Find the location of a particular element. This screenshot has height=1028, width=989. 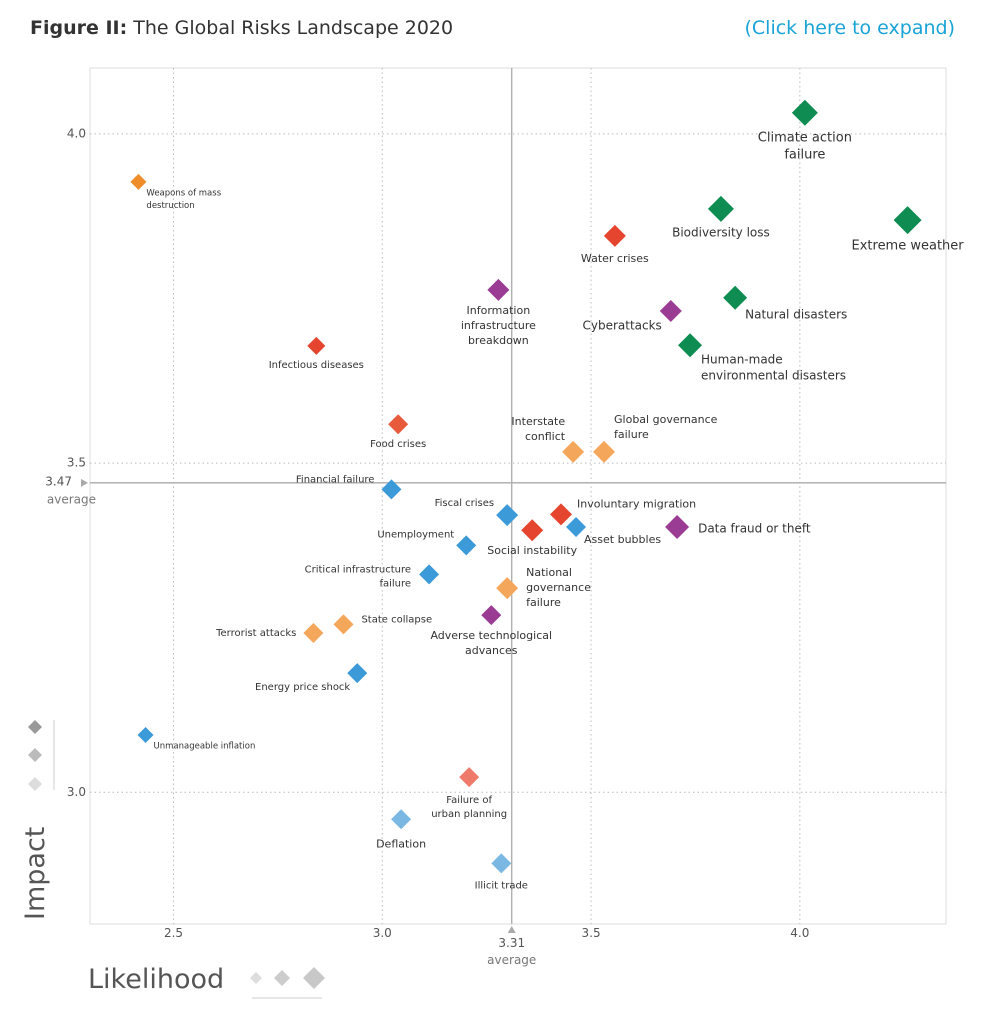

risk-label: environmental disasters is located at coordinates (773, 376).